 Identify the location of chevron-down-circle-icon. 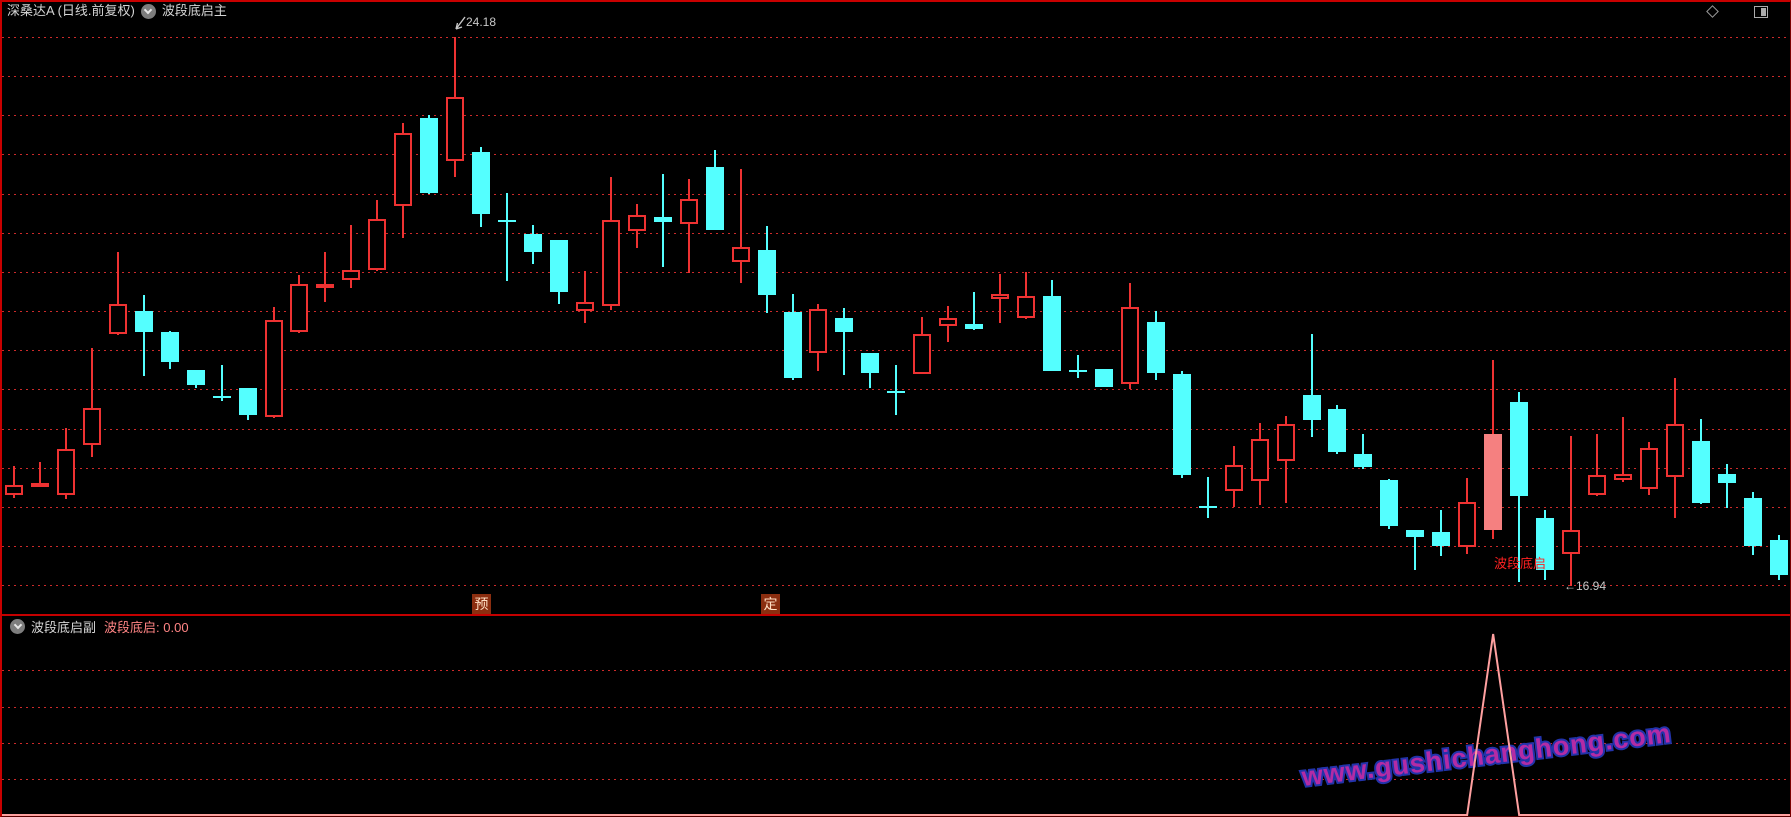
(148, 11).